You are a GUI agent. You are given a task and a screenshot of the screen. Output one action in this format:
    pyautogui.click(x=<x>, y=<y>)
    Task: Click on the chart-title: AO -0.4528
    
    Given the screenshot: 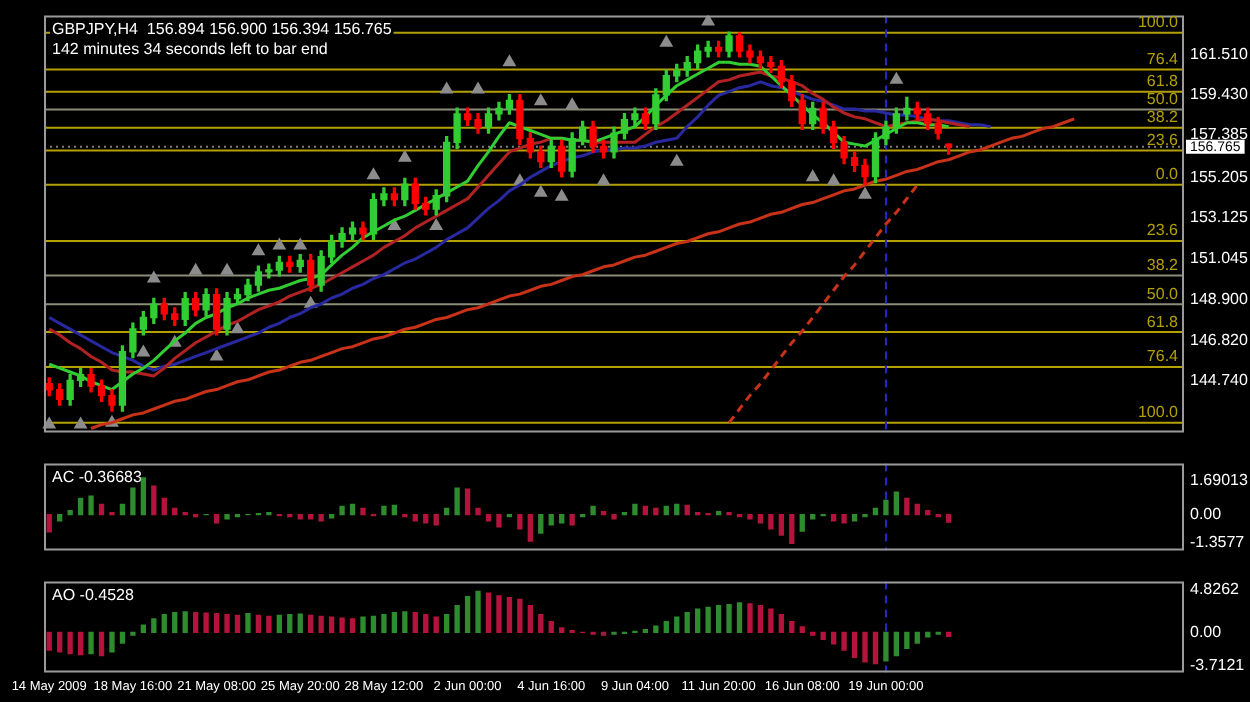 What is the action you would take?
    pyautogui.click(x=93, y=595)
    